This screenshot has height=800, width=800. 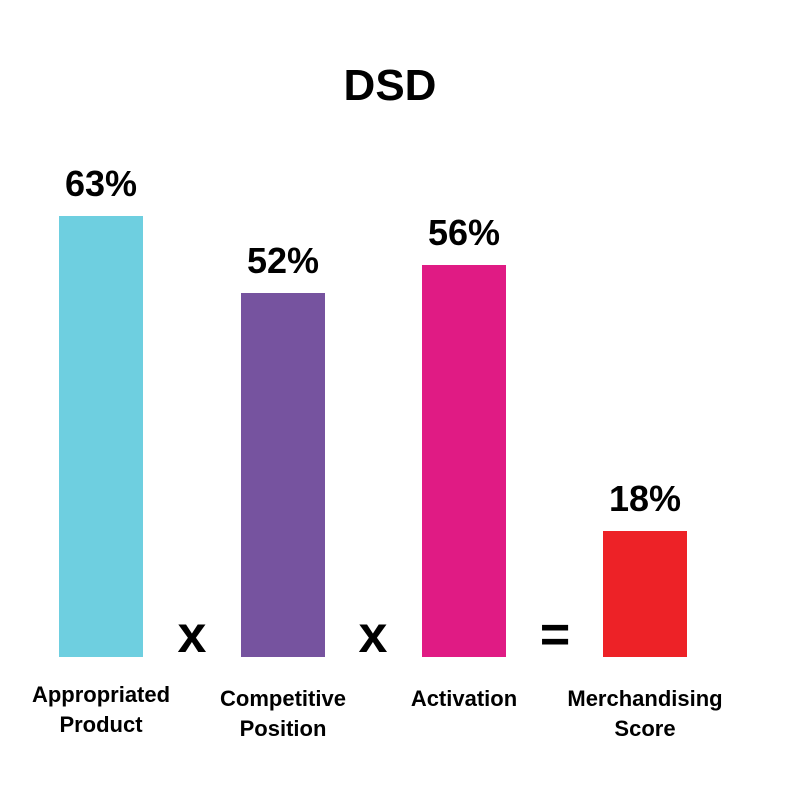 I want to click on value-label-2: 56%, so click(x=464, y=232).